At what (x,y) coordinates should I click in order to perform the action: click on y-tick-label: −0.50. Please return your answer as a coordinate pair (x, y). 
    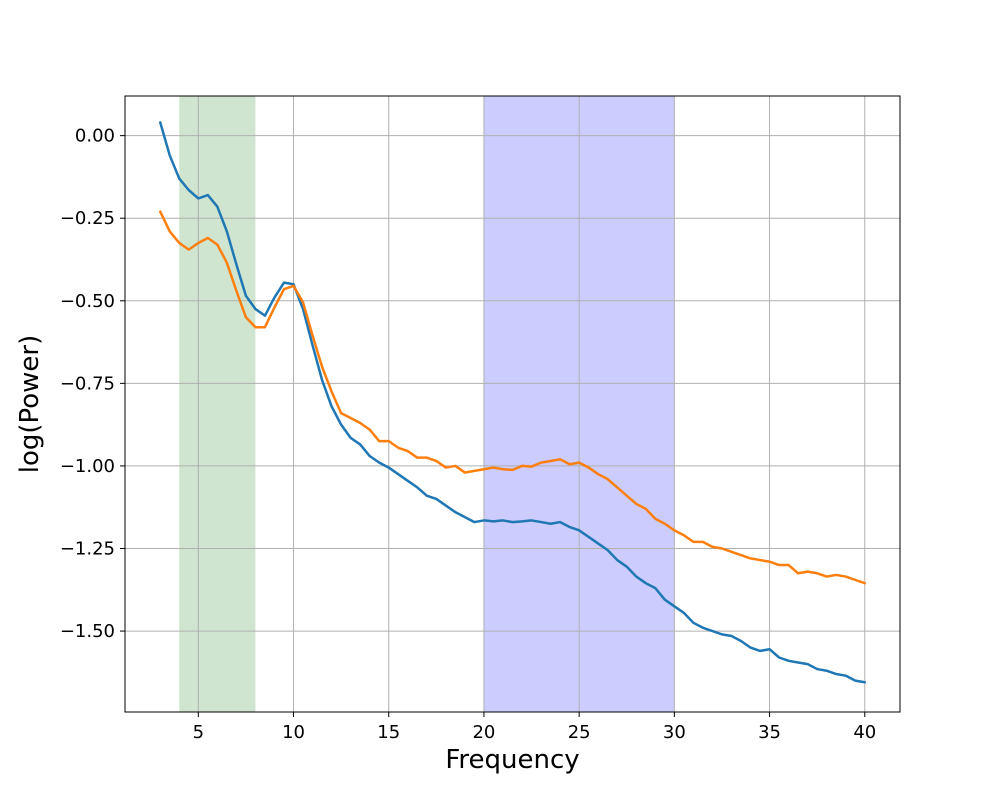
    Looking at the image, I should click on (87, 301).